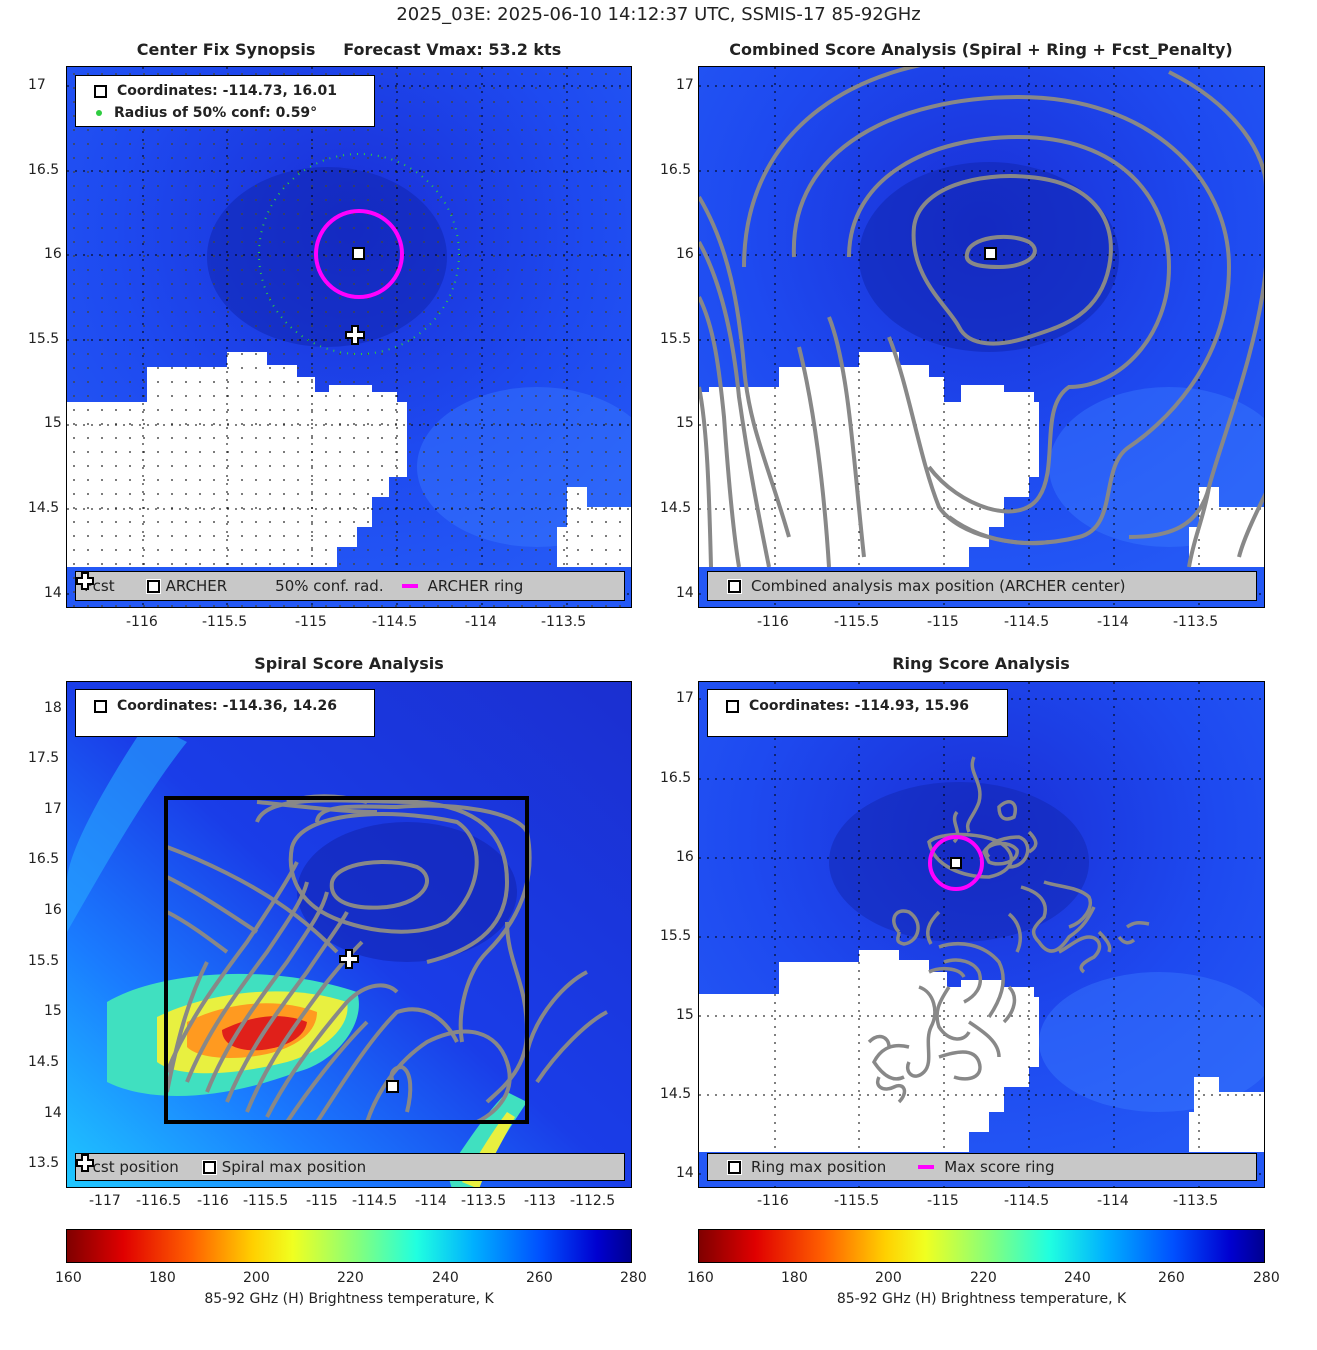  I want to click on panel-title-spiral: Spiral Score Analysis, so click(349, 663).